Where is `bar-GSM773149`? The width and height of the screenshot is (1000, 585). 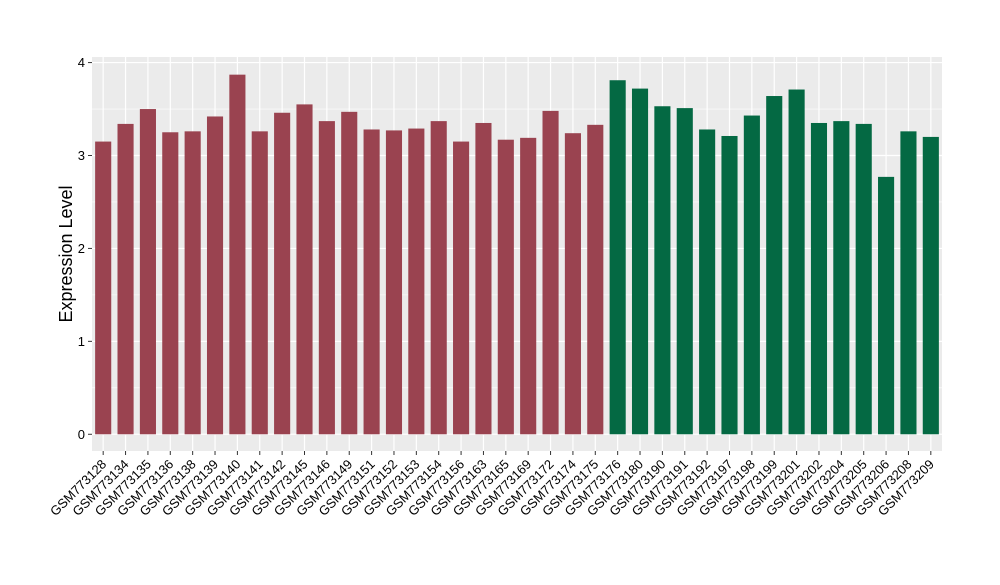 bar-GSM773149 is located at coordinates (349, 273).